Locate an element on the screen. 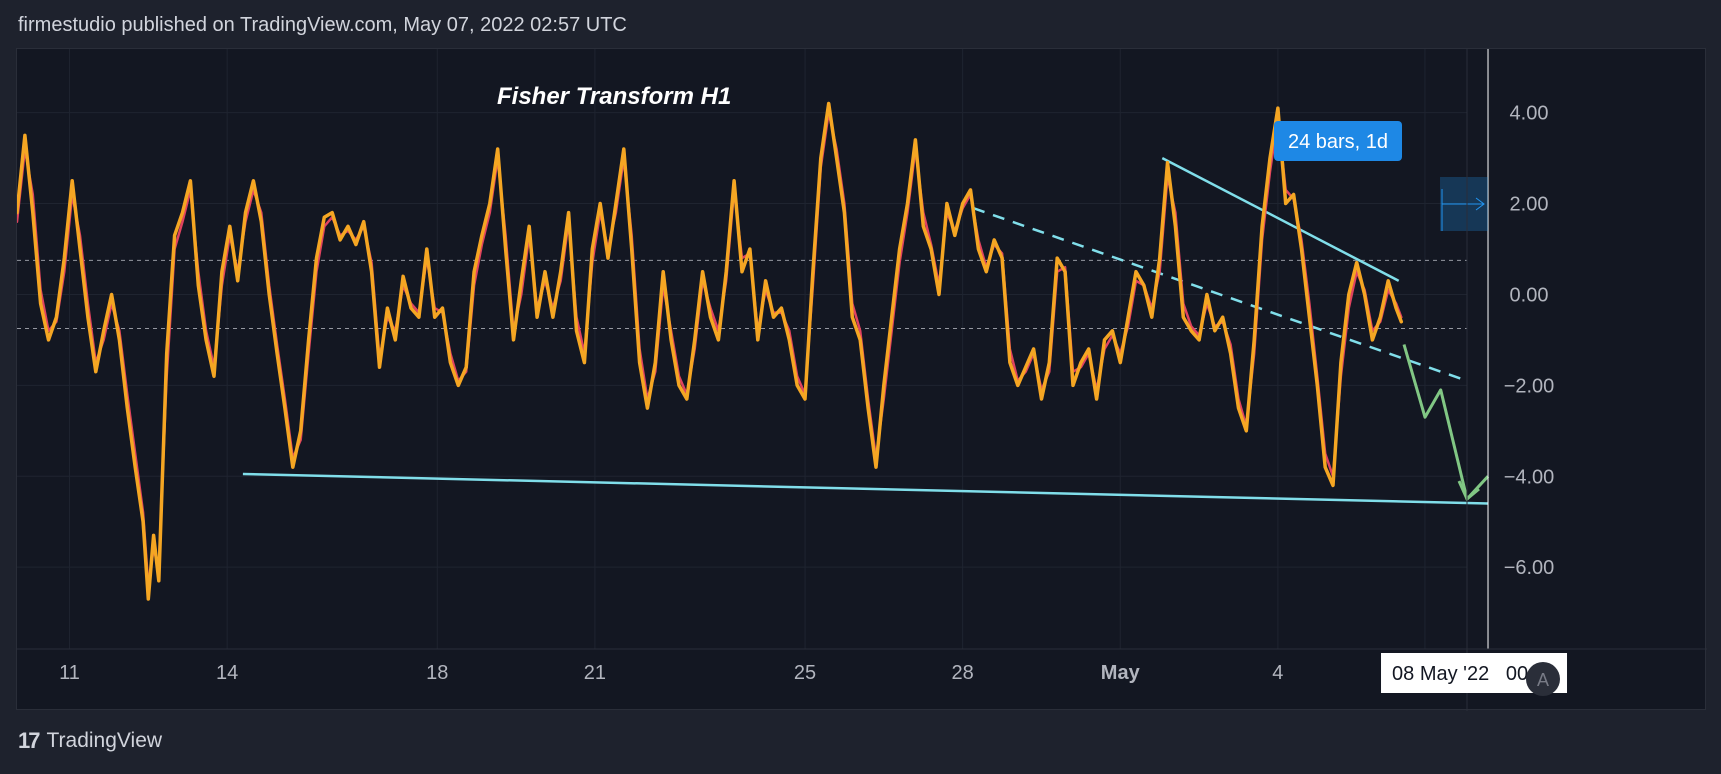  y-tick-label: 0.00 is located at coordinates (1529, 295).